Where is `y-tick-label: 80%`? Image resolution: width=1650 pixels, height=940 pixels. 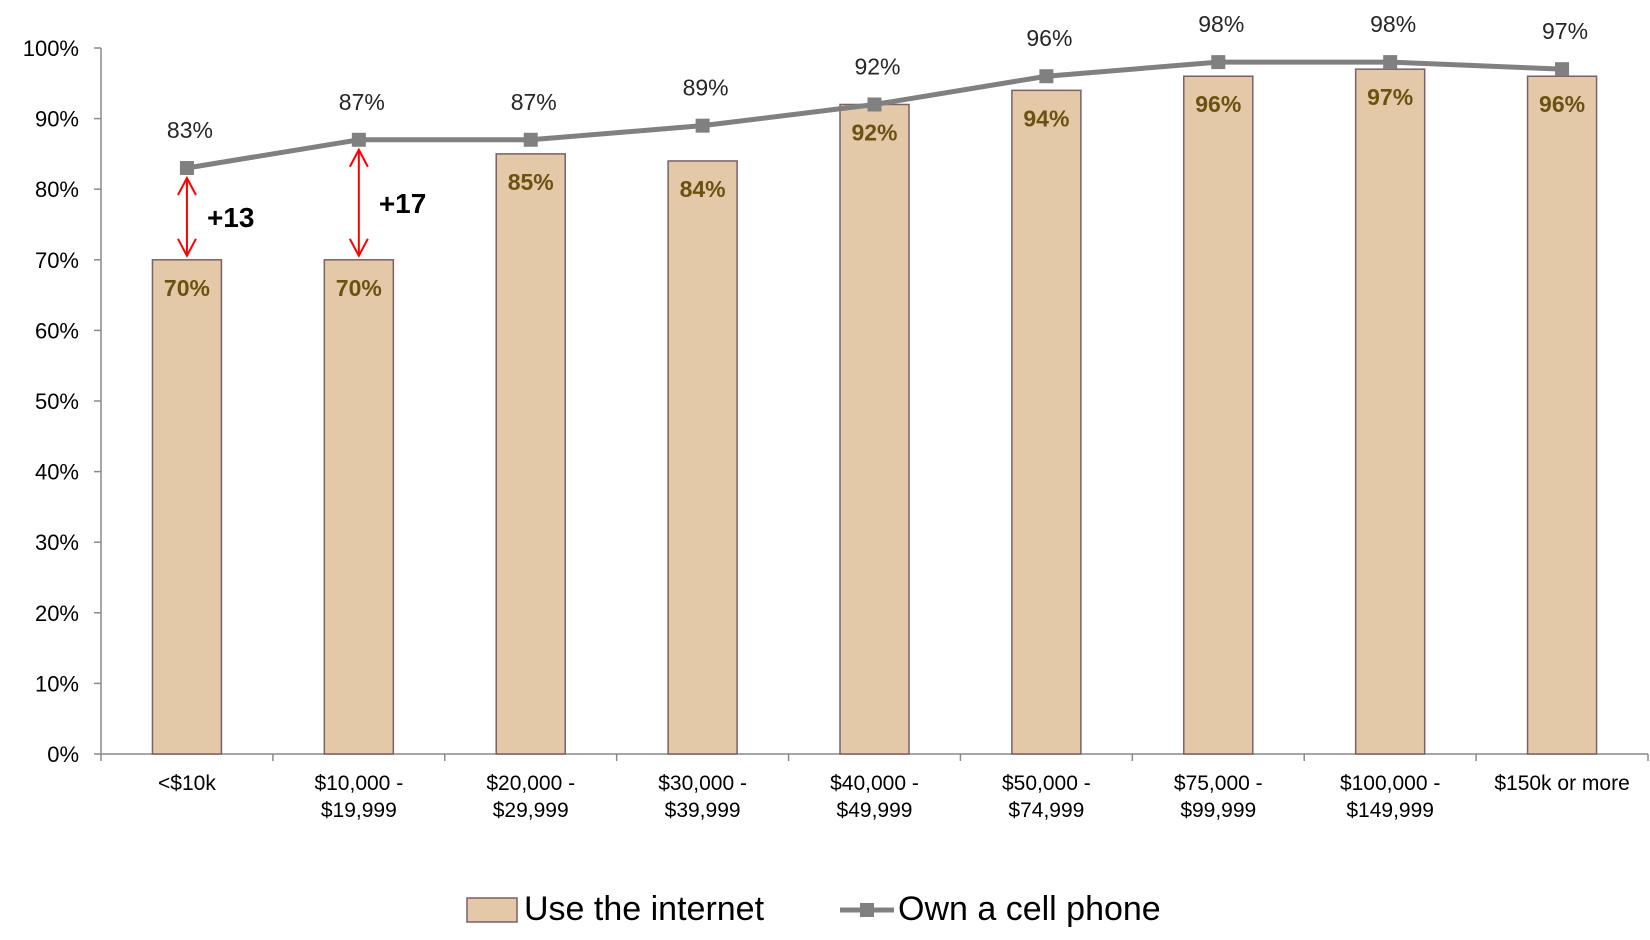
y-tick-label: 80% is located at coordinates (57, 189).